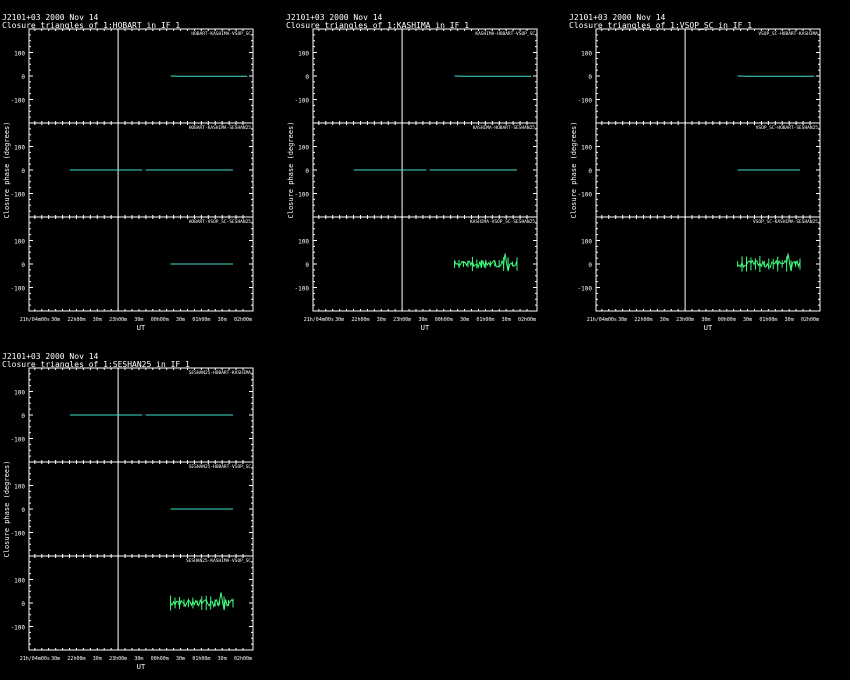 This screenshot has width=850, height=680. Describe the element at coordinates (132, 509) in the screenshot. I see `panel: 100 0 -100 SESHAN25-HOBART-VSOP_SC` at that location.